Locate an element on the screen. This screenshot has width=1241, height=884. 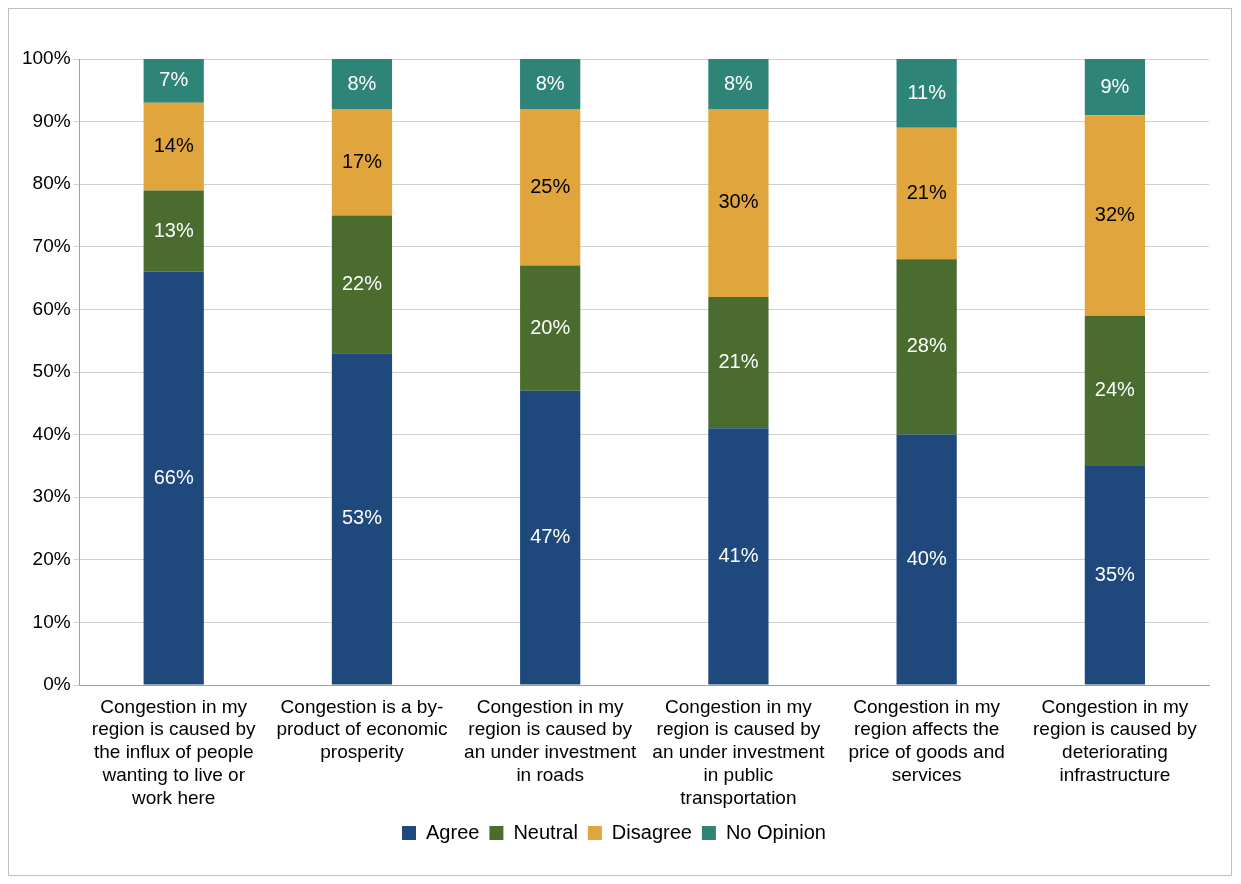
y-tick-label: 20% is located at coordinates (51, 559).